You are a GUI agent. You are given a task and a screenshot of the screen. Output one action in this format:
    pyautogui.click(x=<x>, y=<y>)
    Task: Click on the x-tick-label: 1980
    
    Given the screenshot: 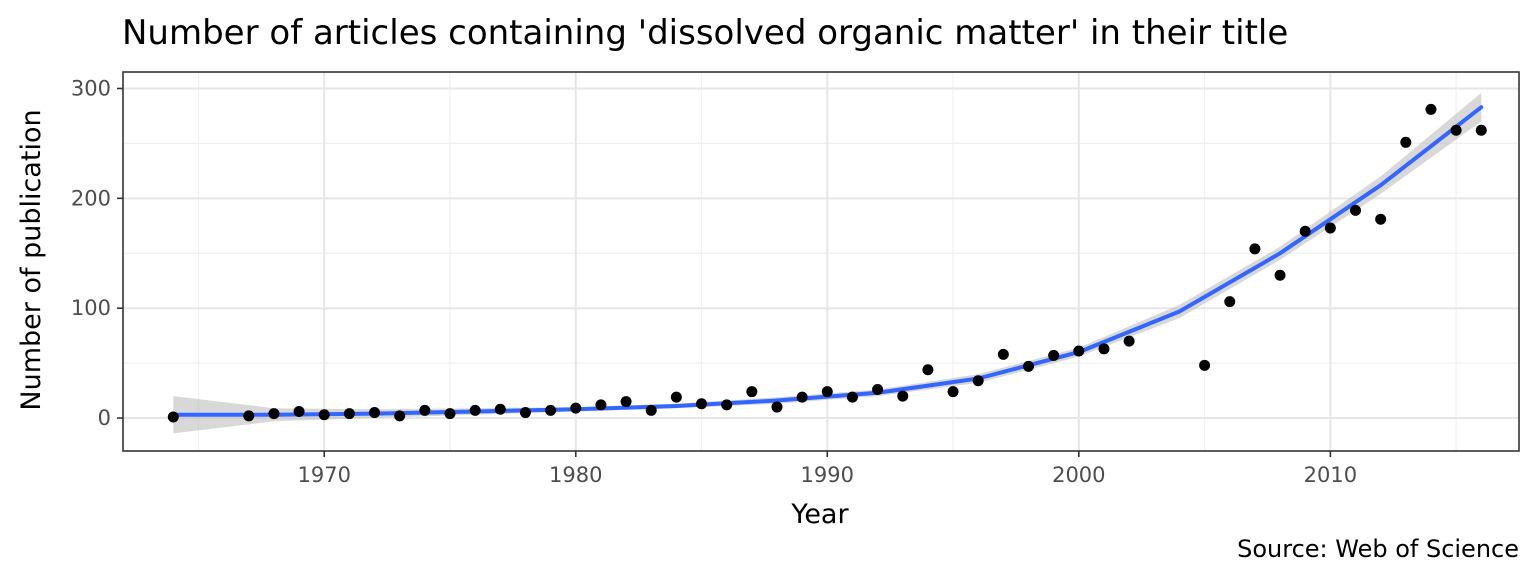 What is the action you would take?
    pyautogui.click(x=575, y=475)
    